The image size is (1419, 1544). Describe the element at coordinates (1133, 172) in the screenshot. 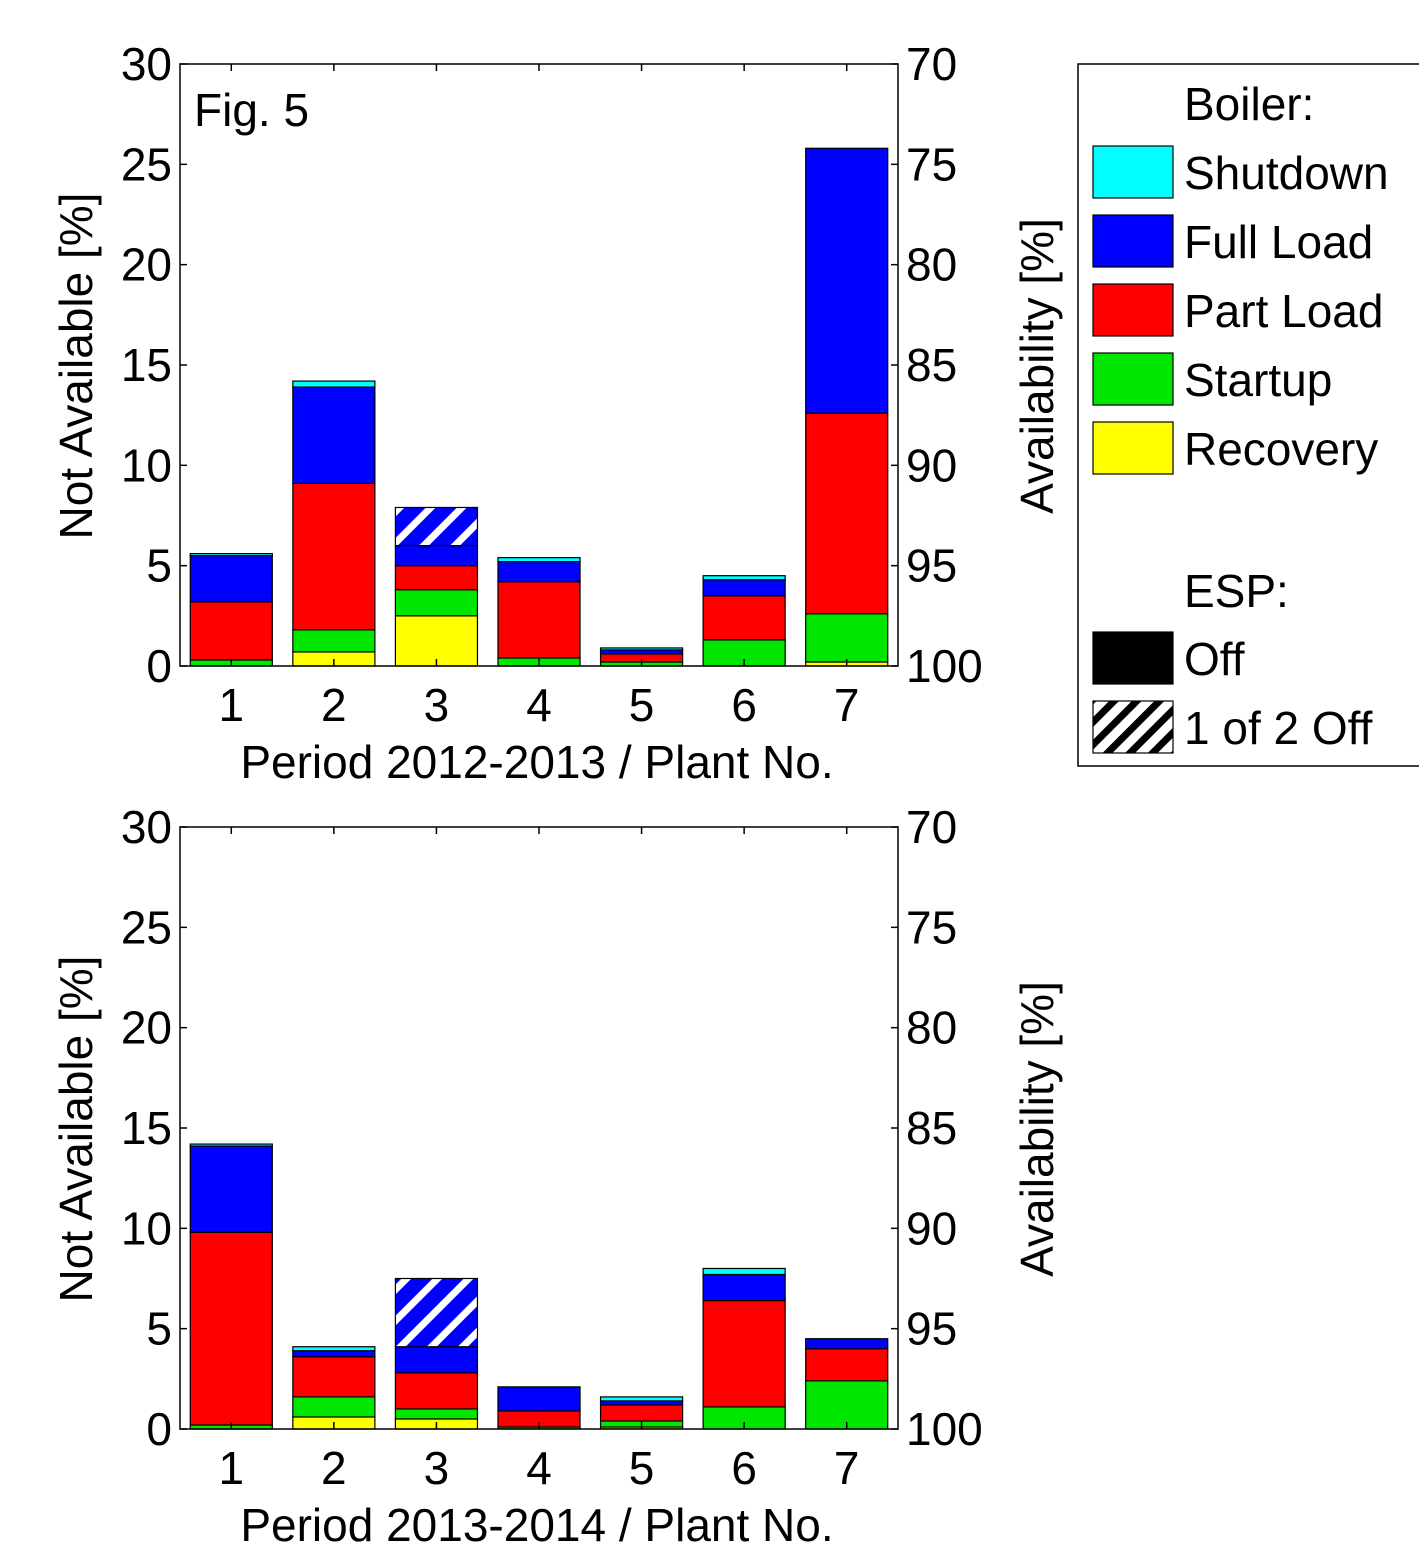

I see `legend-swatch-shutdown` at that location.